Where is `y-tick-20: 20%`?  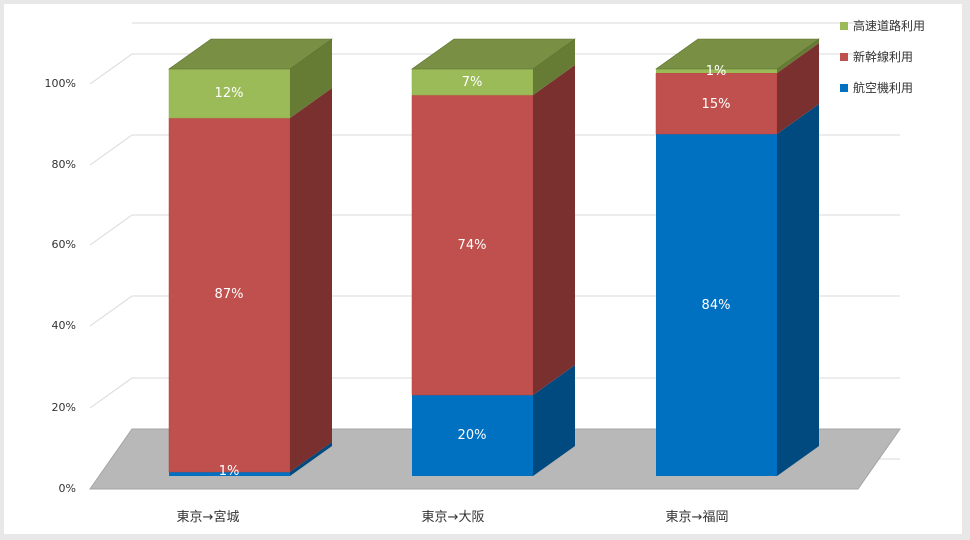
y-tick-20: 20% is located at coordinates (63, 407).